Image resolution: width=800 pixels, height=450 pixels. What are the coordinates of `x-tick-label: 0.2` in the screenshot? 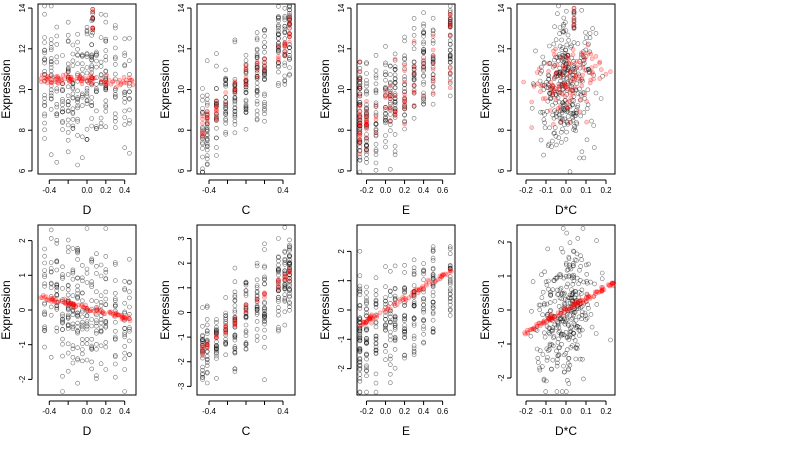 It's located at (106, 411).